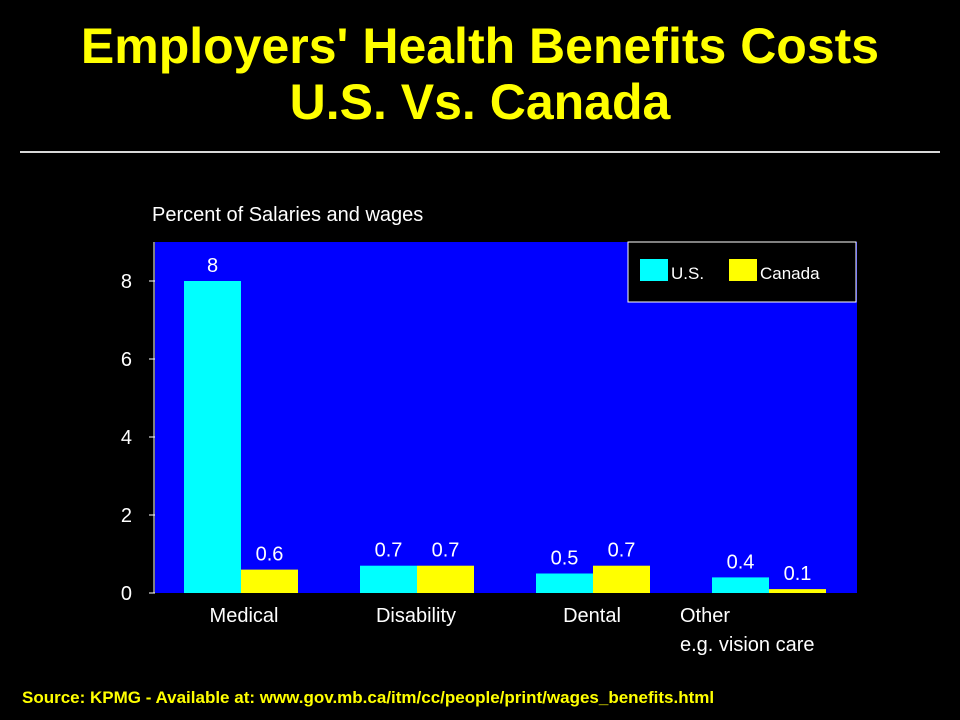  I want to click on data-label: 0.4, so click(741, 562).